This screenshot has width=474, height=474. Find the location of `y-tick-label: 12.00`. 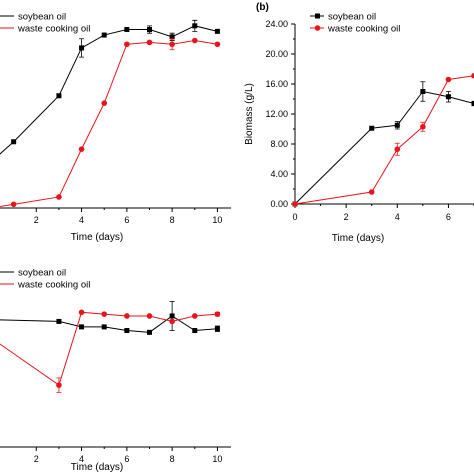

y-tick-label: 12.00 is located at coordinates (276, 114).